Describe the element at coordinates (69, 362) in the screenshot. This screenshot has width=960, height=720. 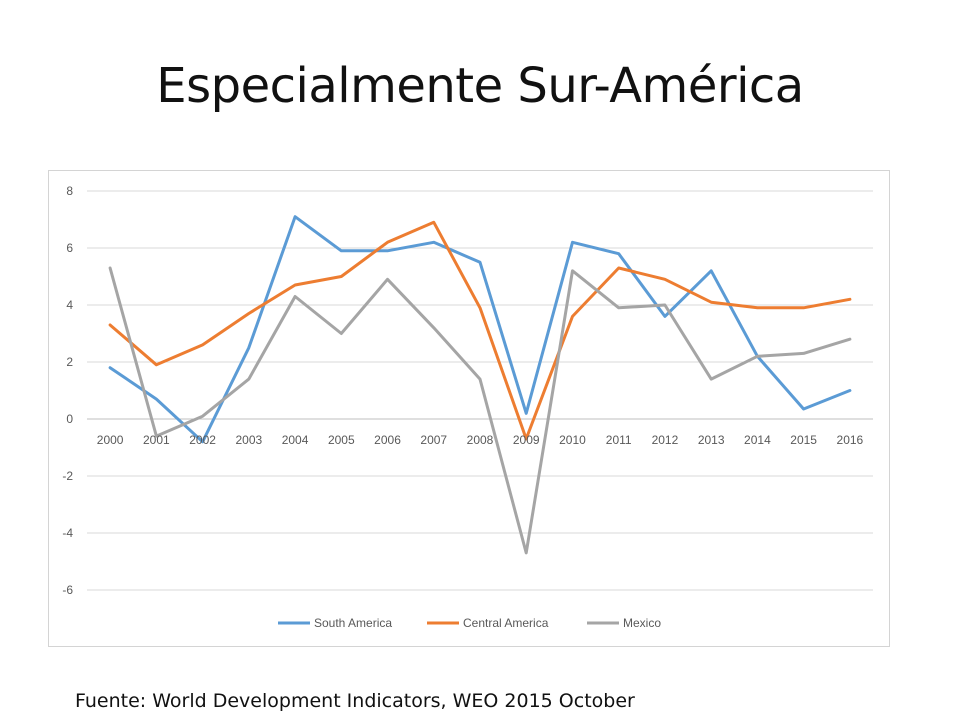
I see `y-tick-label: 2` at that location.